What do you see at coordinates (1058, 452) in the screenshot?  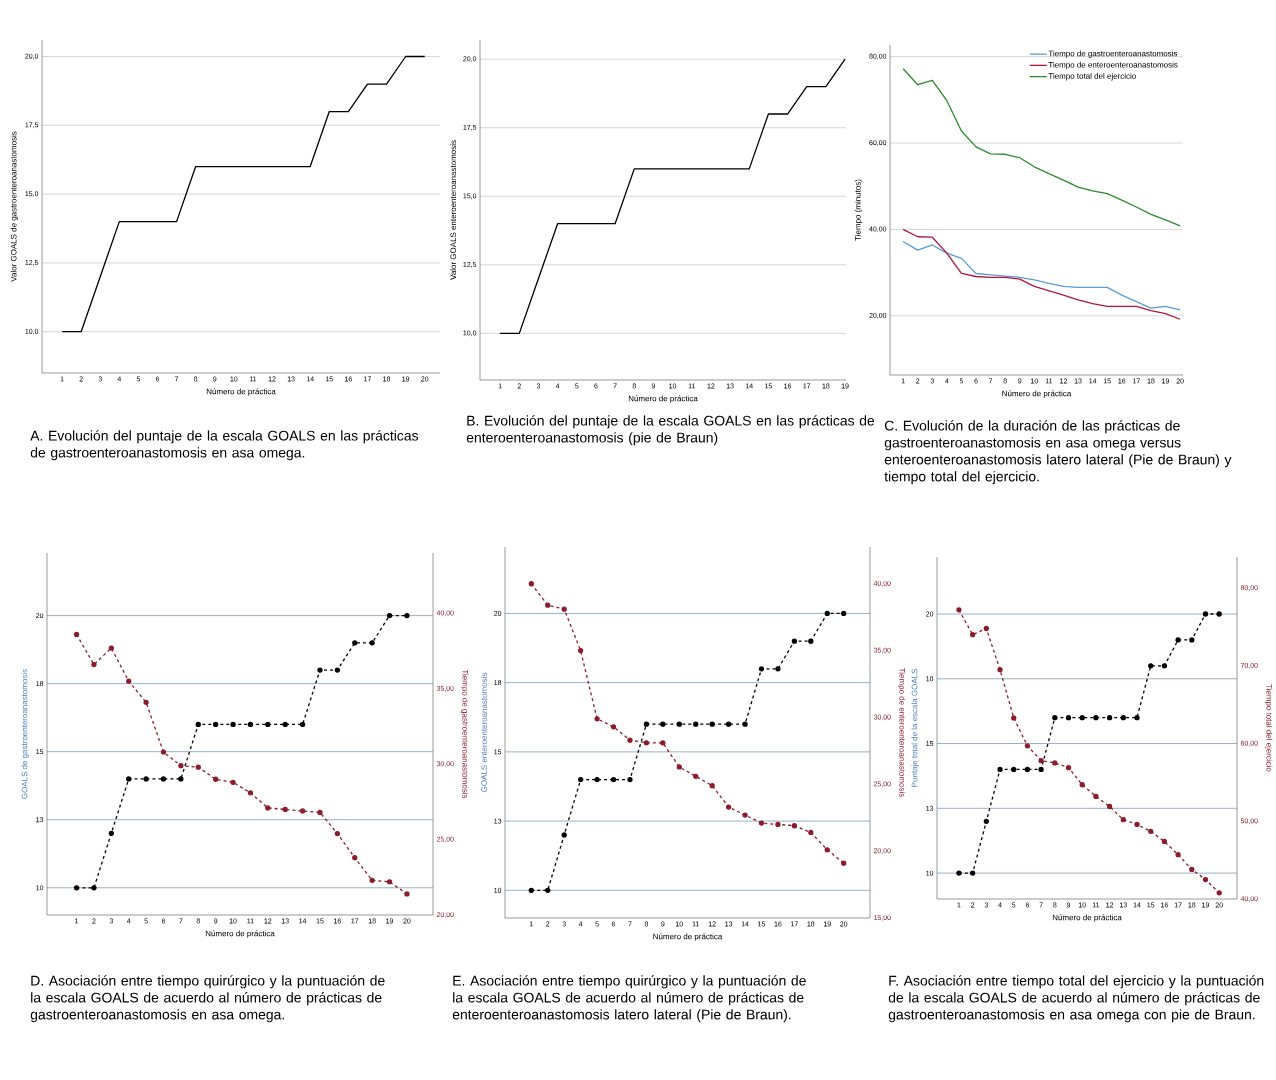 I see `text: C. Evolución de la duración de las prácticas de gastroenteroanastomosis en asa omega versus enteroenteroanastomosis latero lateral (Pie de Braun) y tiempo total del ejercicio.` at bounding box center [1058, 452].